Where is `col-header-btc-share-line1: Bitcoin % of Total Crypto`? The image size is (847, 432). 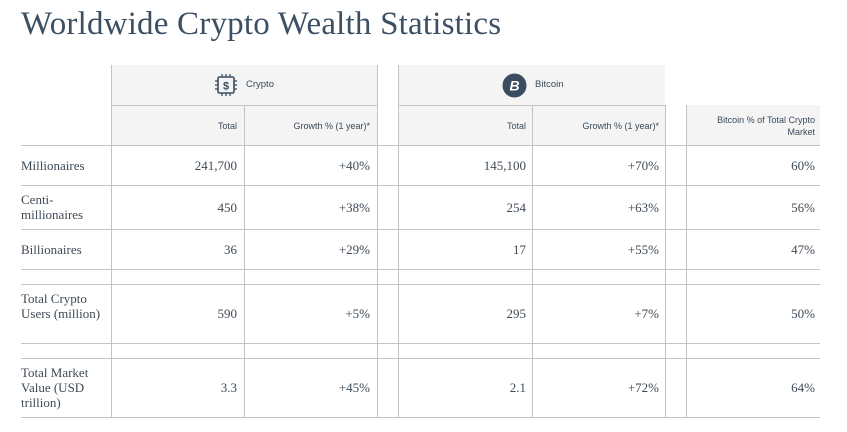 col-header-btc-share-line1: Bitcoin % of Total Crypto is located at coordinates (766, 120).